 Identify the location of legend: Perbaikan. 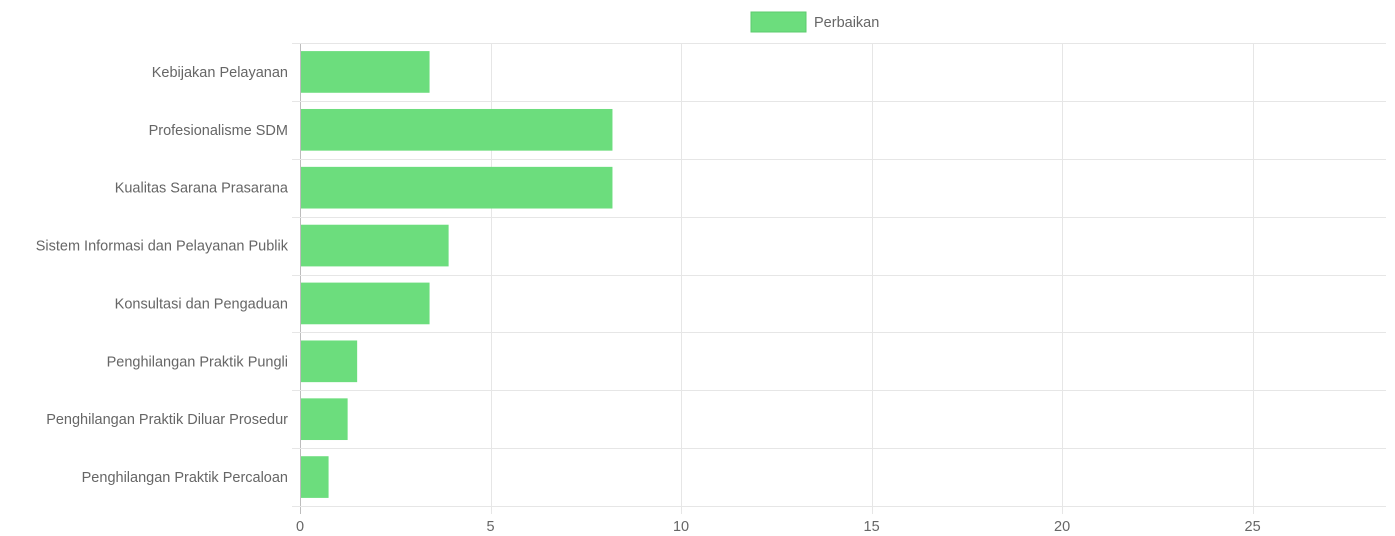
(814, 22).